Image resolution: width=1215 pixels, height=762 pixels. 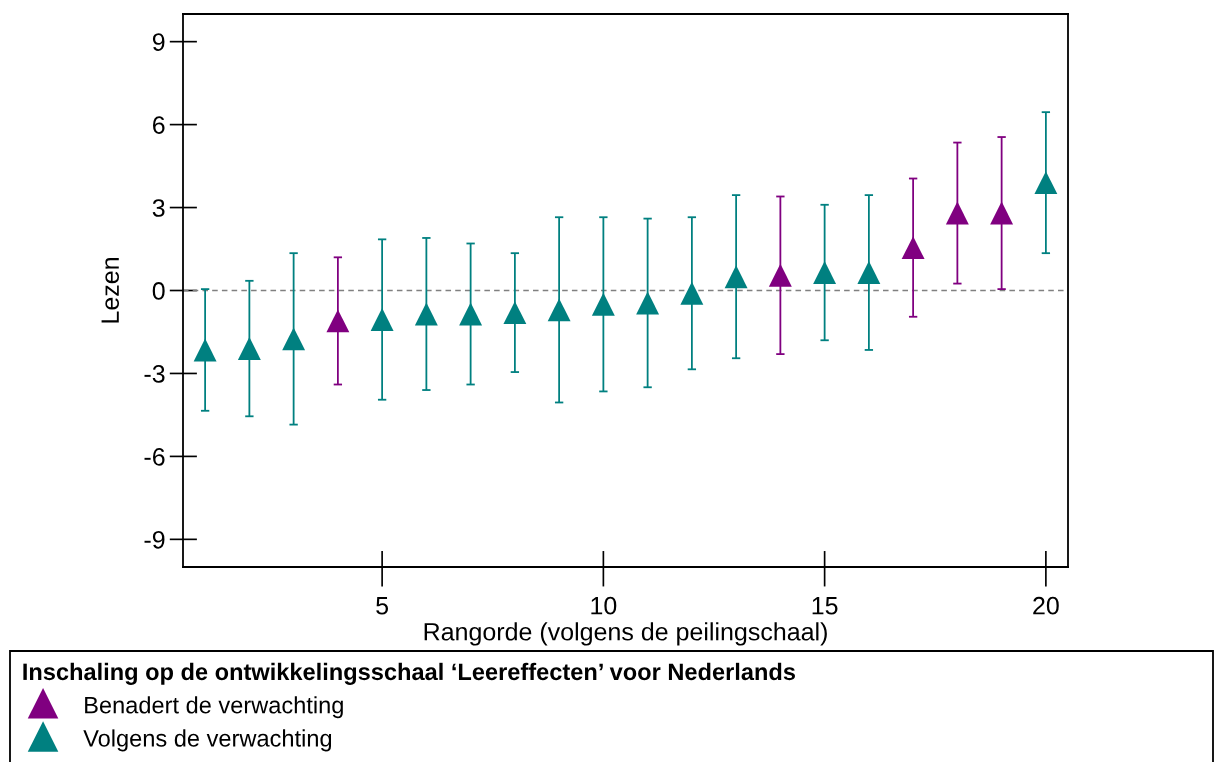 What do you see at coordinates (409, 673) in the screenshot?
I see `legend-title: Inschaling op de ontwikkelingsschaal ‘Leereffecten’ voor Nederlands` at bounding box center [409, 673].